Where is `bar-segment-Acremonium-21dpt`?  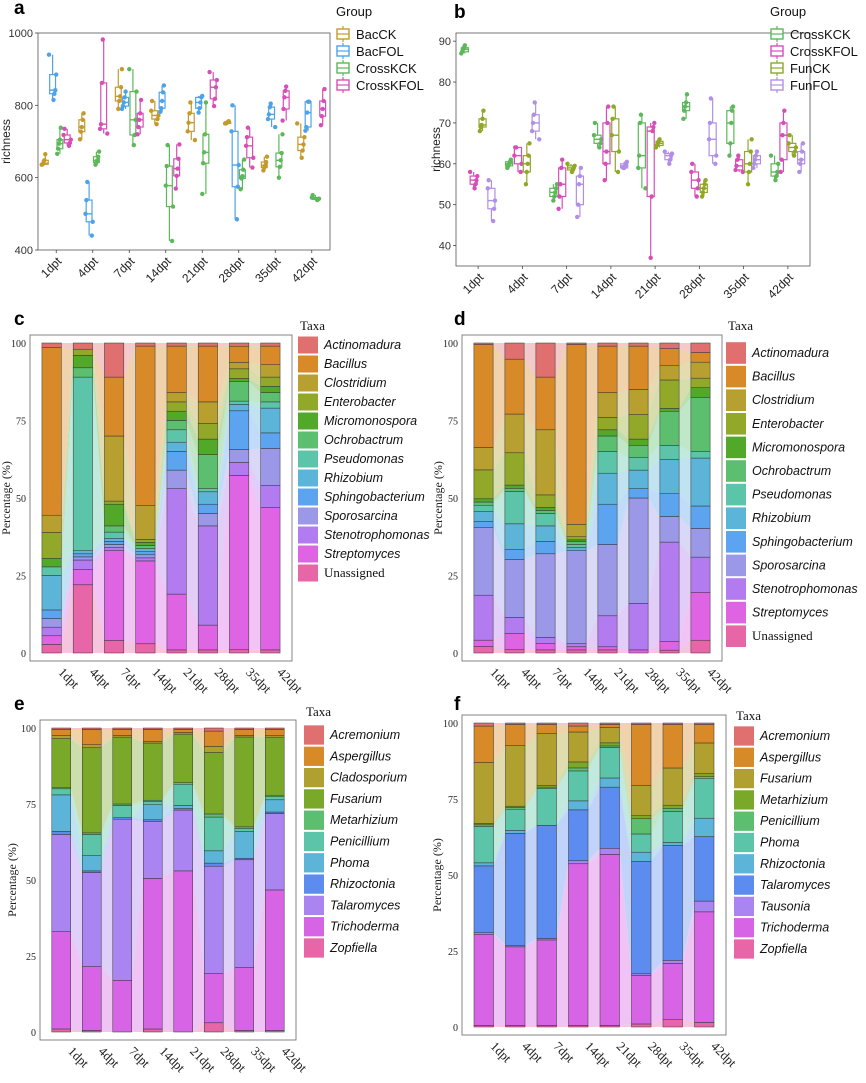 bar-segment-Acremonium-21dpt is located at coordinates (609, 723).